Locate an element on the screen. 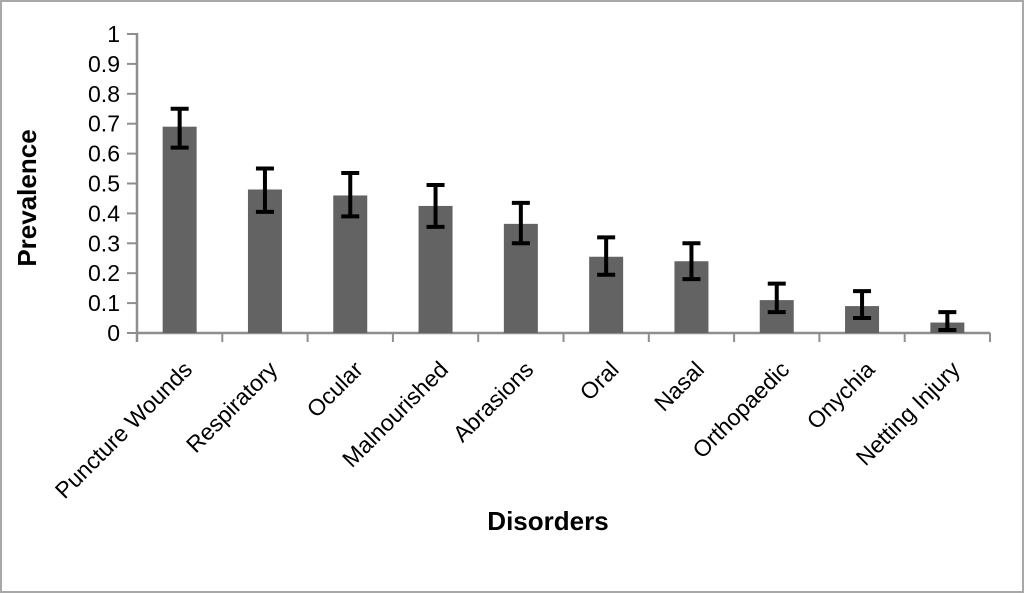 This screenshot has width=1024, height=593. x-tick-label: Ocular is located at coordinates (334, 389).